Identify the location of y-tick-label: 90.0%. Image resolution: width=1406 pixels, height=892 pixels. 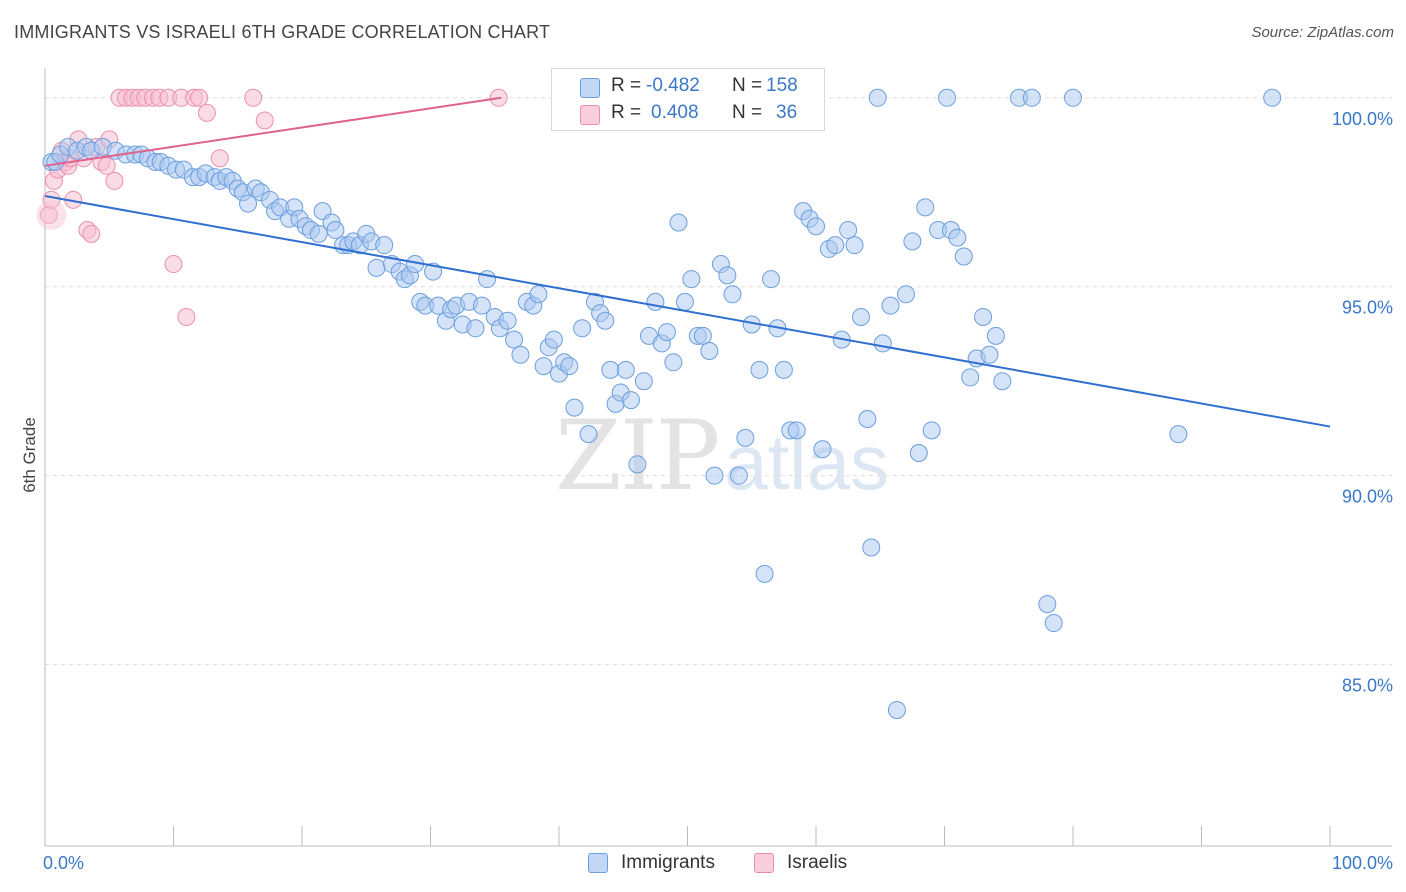
(1367, 497).